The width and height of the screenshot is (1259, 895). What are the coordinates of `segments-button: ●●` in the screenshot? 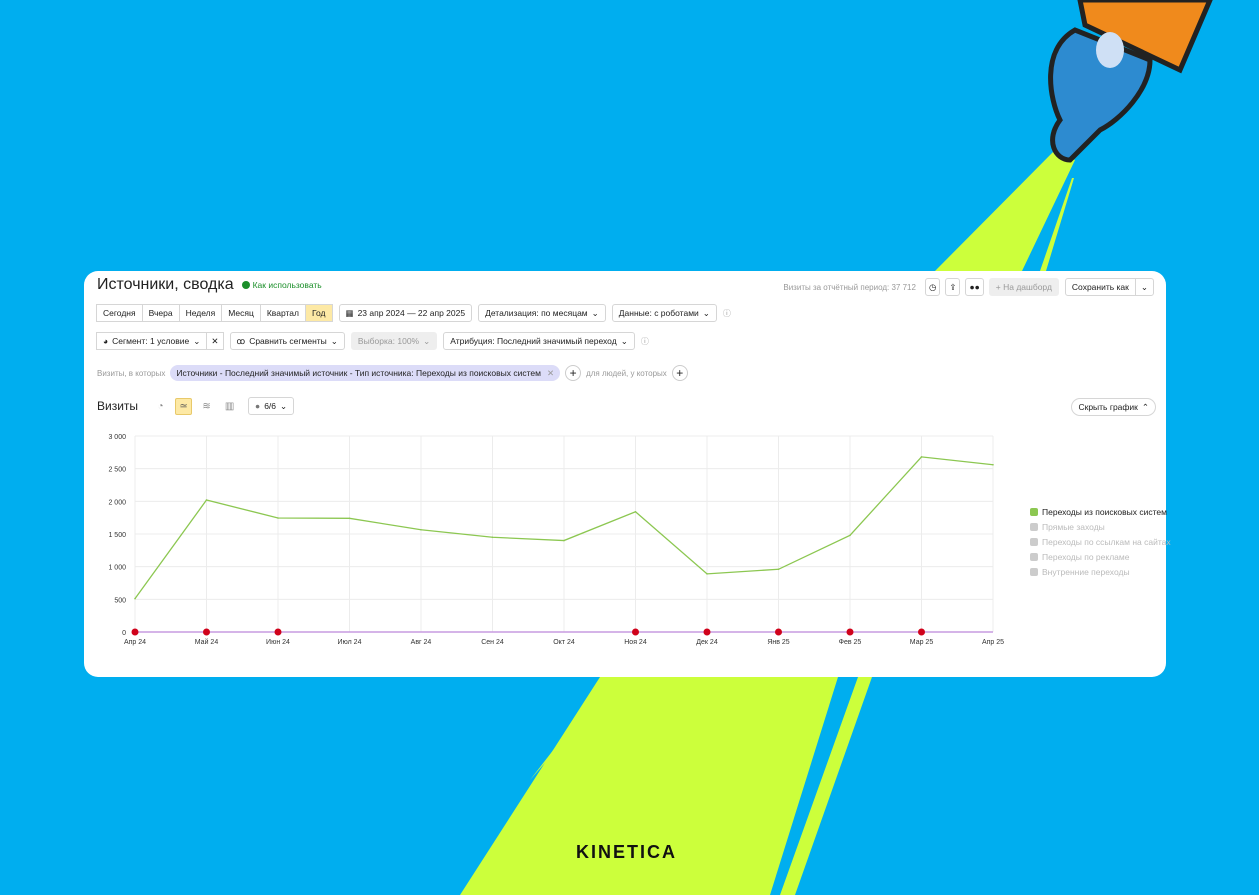 It's located at (974, 287).